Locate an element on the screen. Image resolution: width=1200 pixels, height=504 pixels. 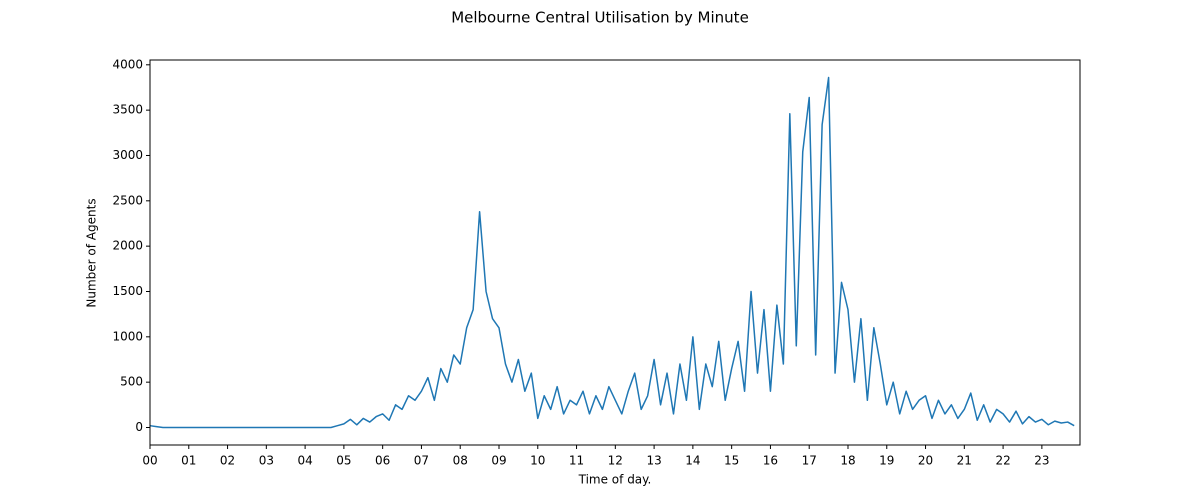
x-tick-label: 08 is located at coordinates (460, 461).